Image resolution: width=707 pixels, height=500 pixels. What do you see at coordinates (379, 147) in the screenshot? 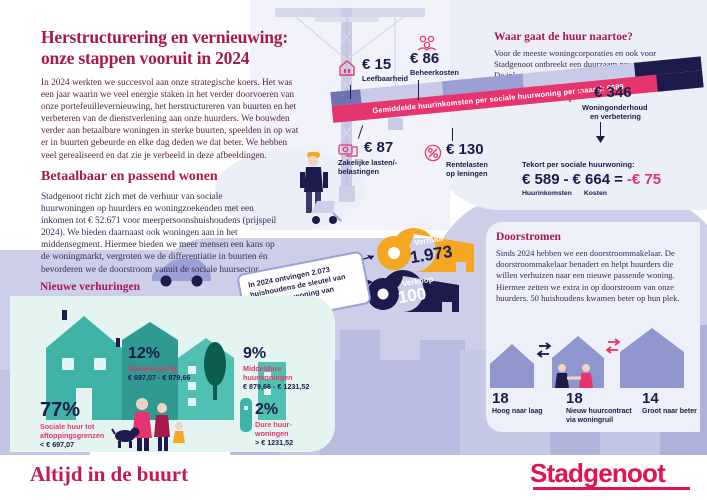
I see `callout-zakelijke-amount: € 87` at bounding box center [379, 147].